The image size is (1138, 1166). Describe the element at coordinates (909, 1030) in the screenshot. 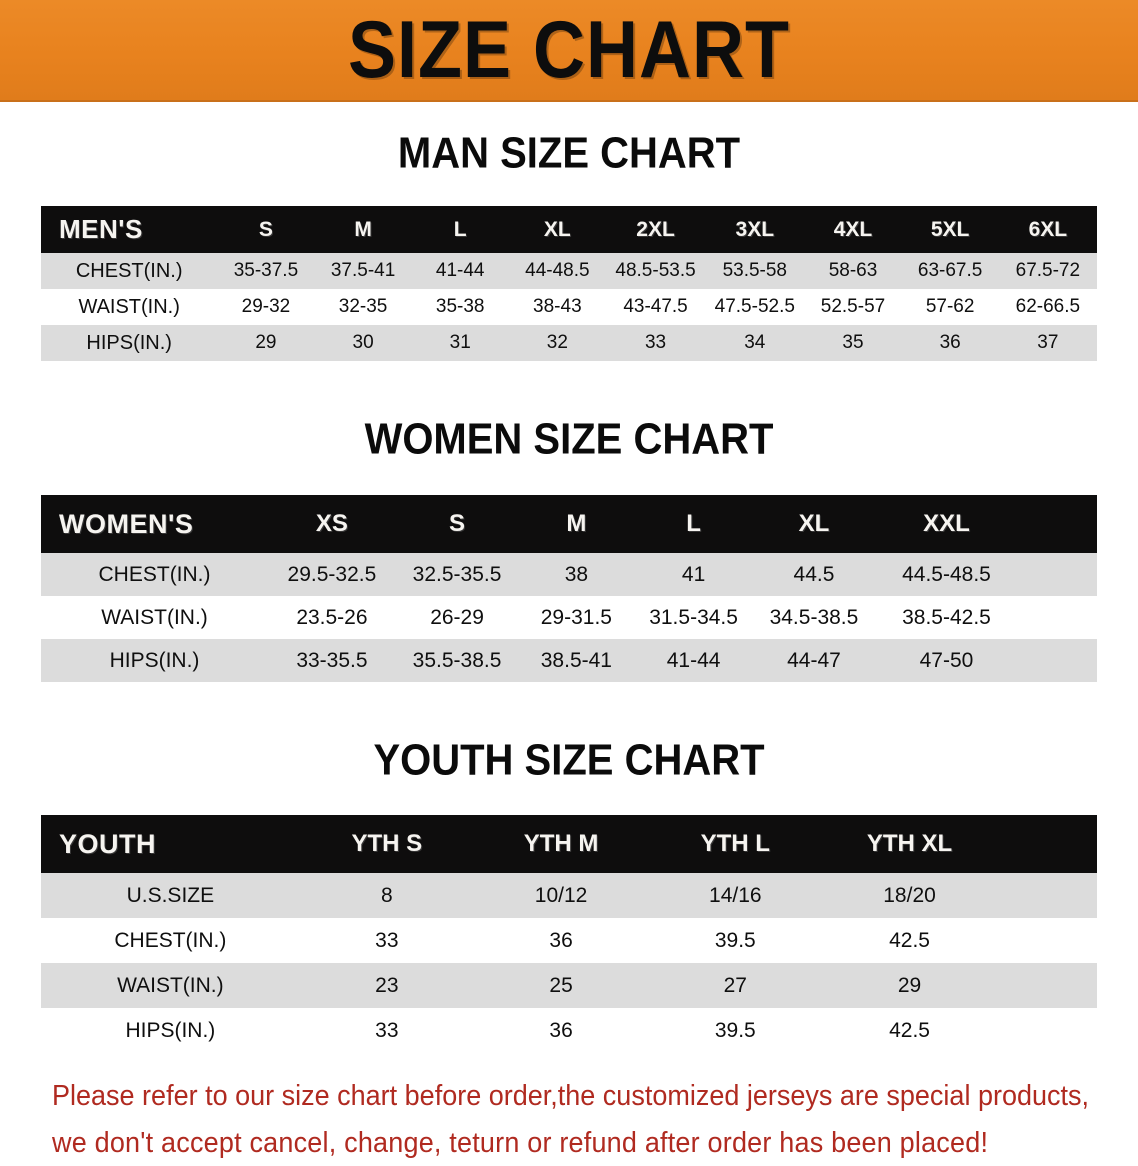

I see `youth-cell: 42.5` at that location.